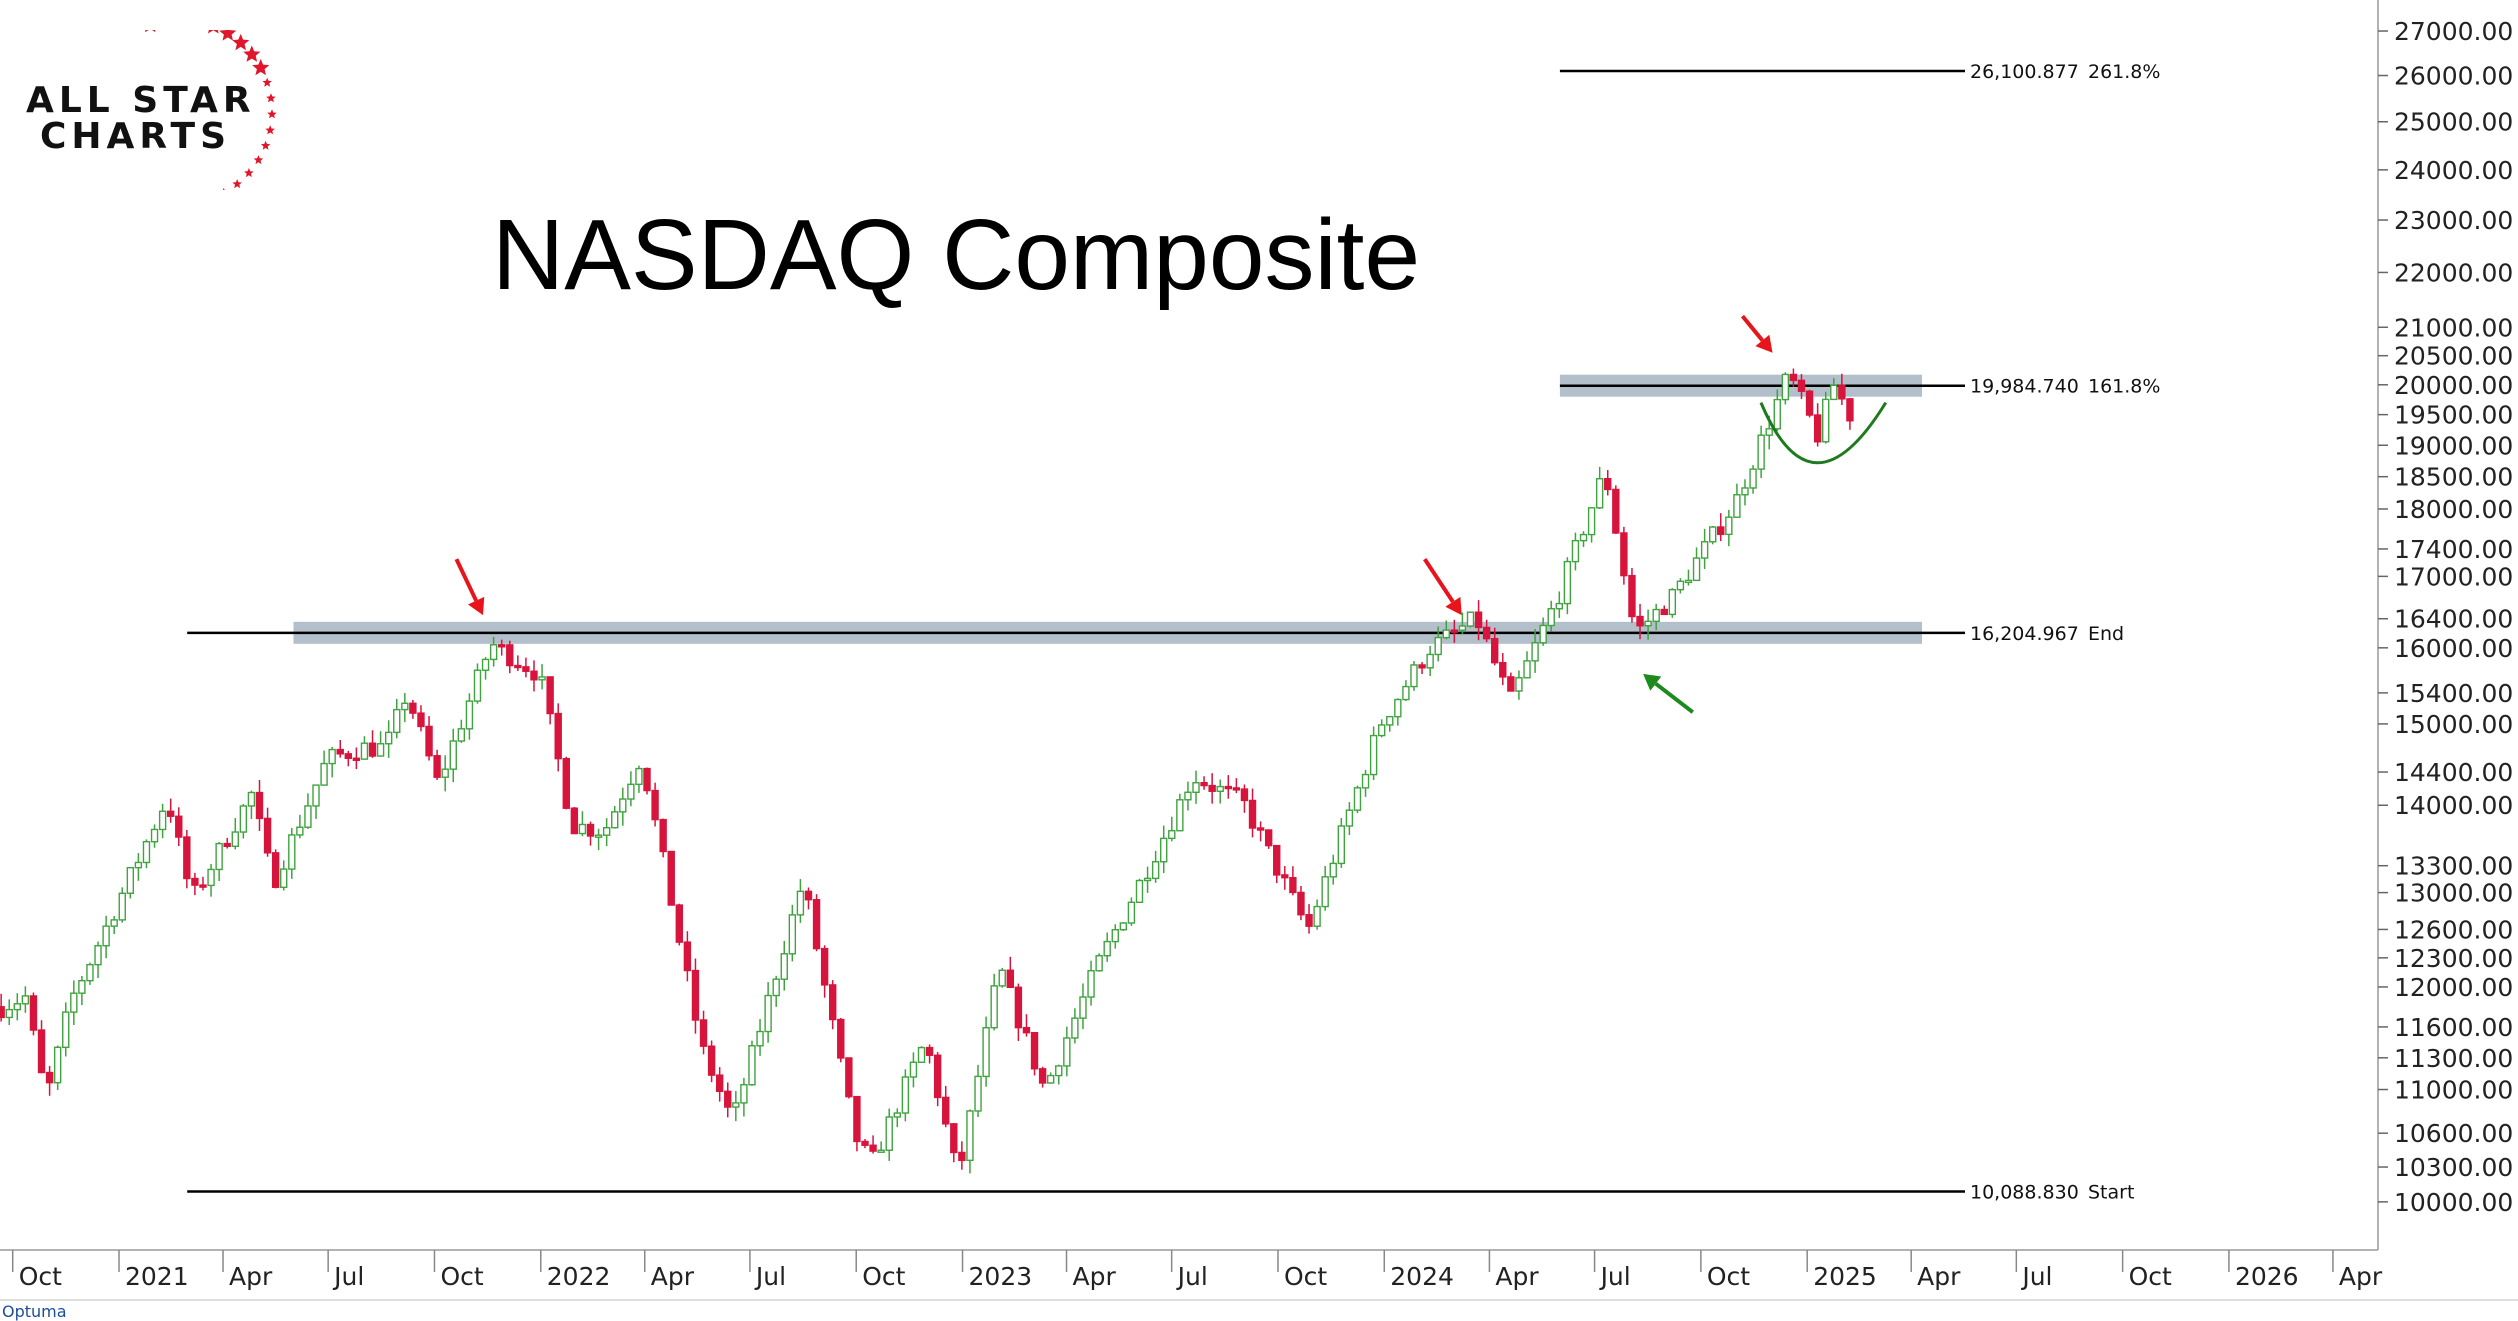 The width and height of the screenshot is (2518, 1321). What do you see at coordinates (2111, 1192) in the screenshot?
I see `level-tag: Start` at bounding box center [2111, 1192].